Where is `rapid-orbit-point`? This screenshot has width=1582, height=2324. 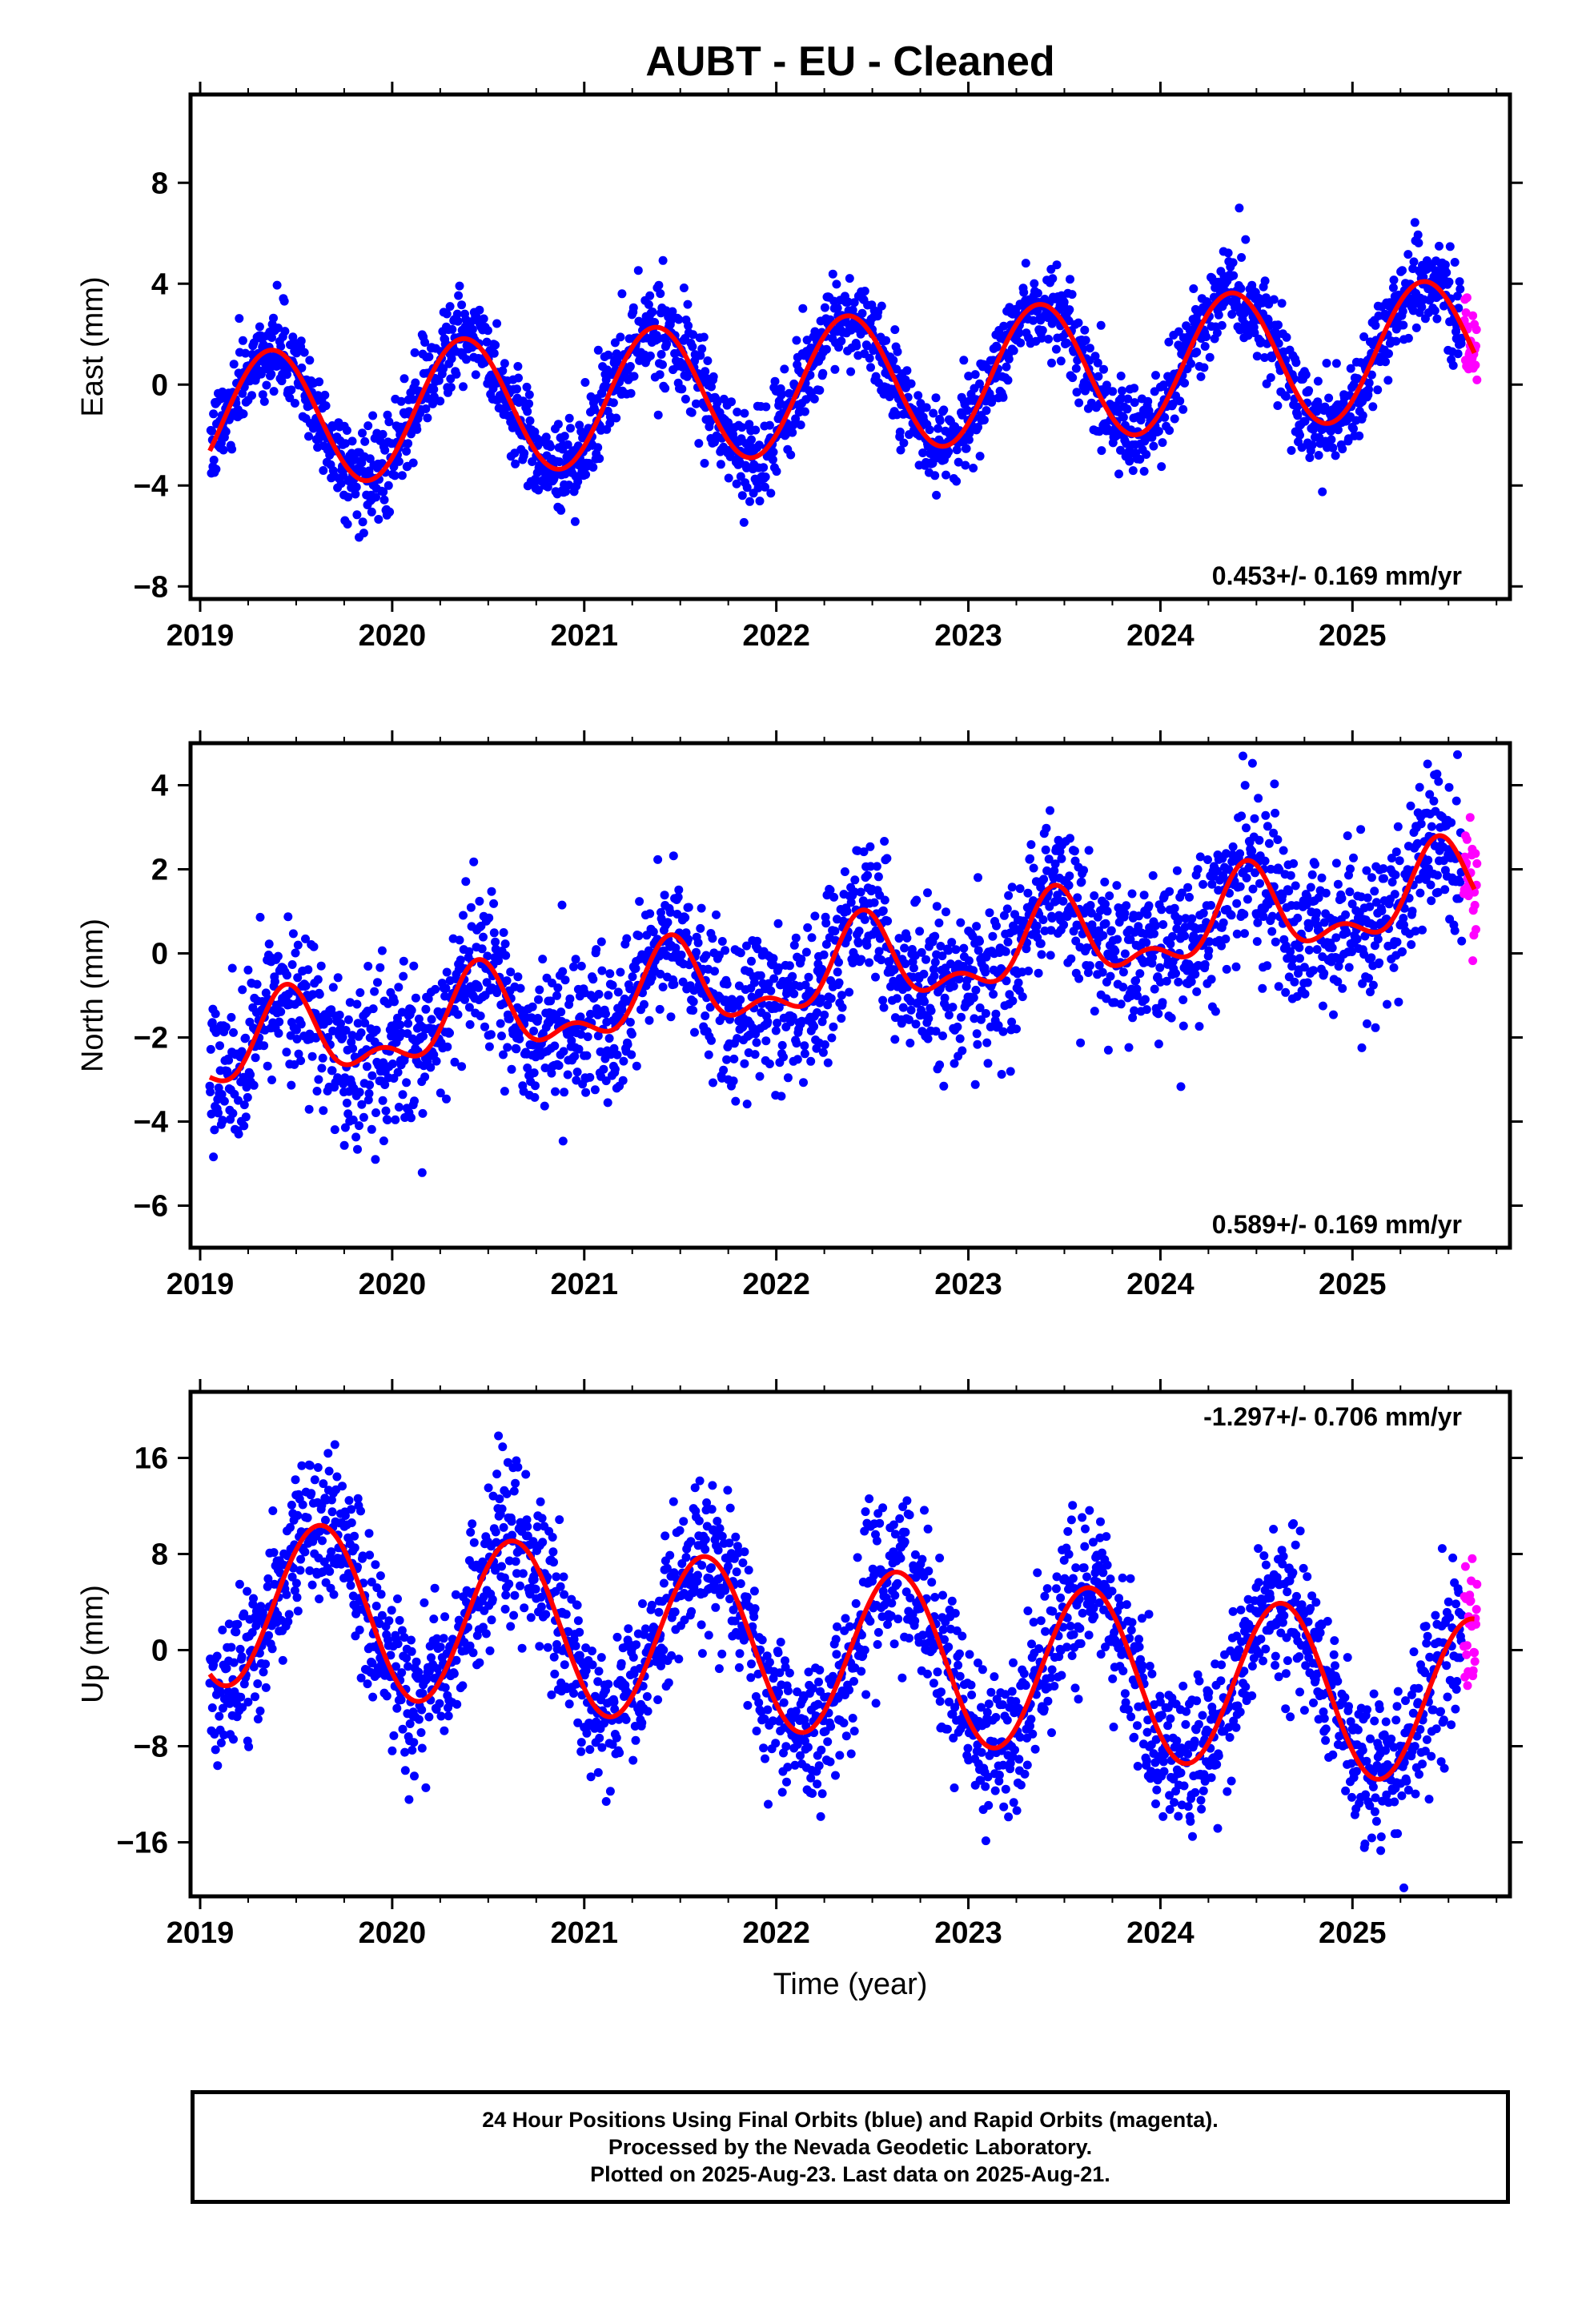
rapid-orbit-point is located at coordinates (1473, 961).